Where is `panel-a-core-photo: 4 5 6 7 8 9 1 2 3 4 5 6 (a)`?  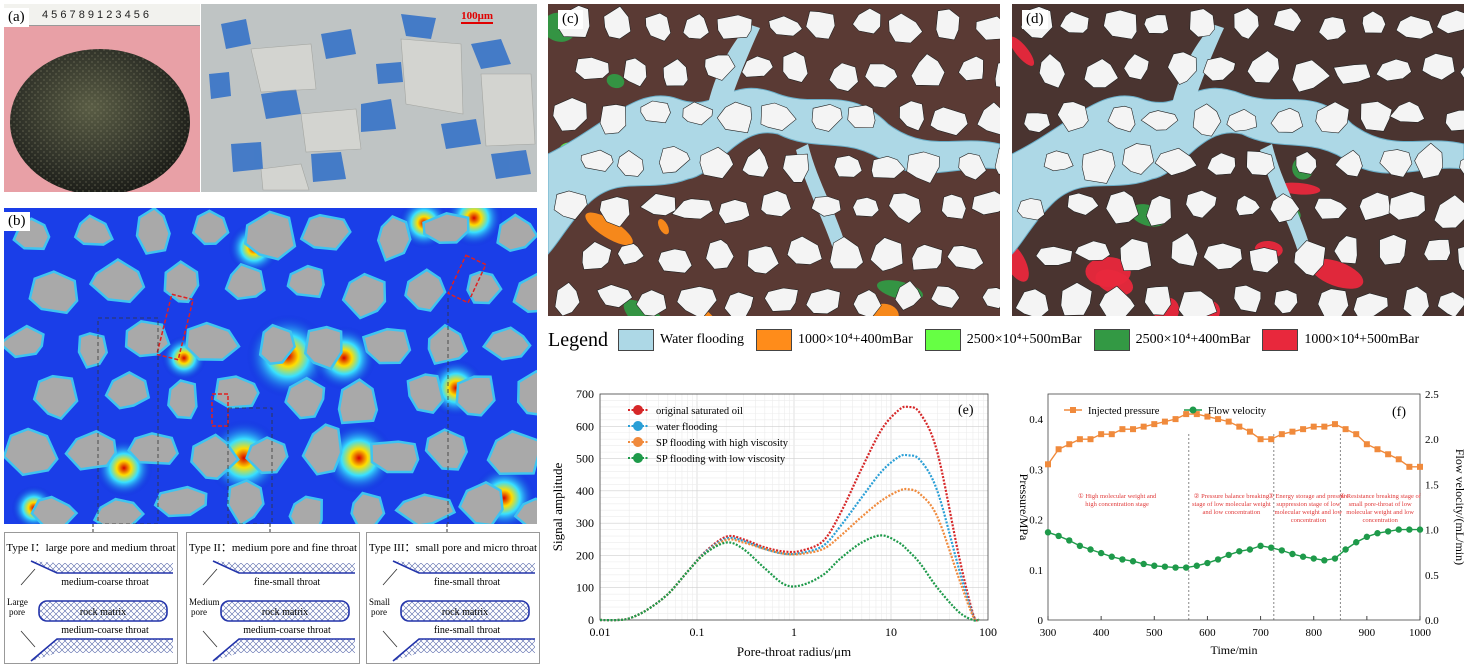 panel-a-core-photo: 4 5 6 7 8 9 1 2 3 4 5 6 (a) is located at coordinates (102, 98).